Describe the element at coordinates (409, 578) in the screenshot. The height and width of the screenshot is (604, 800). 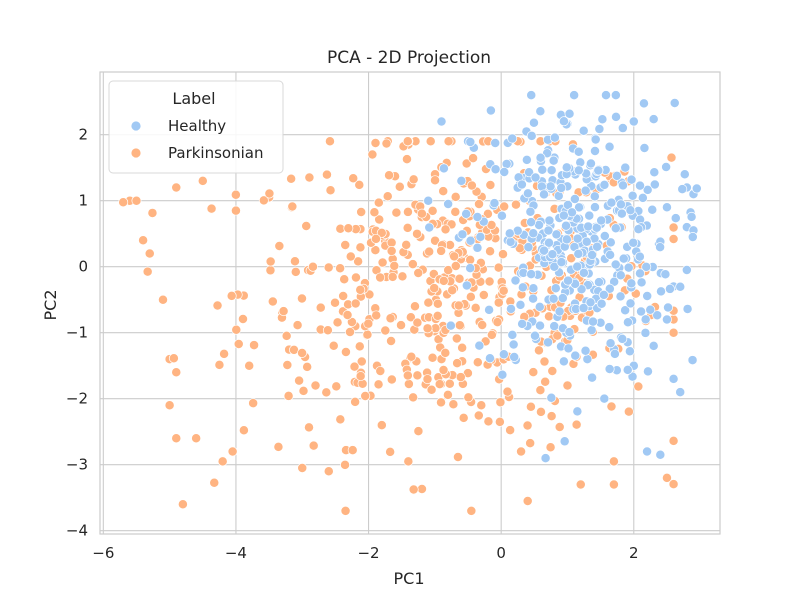
I see `x-axis-label: PC1` at that location.